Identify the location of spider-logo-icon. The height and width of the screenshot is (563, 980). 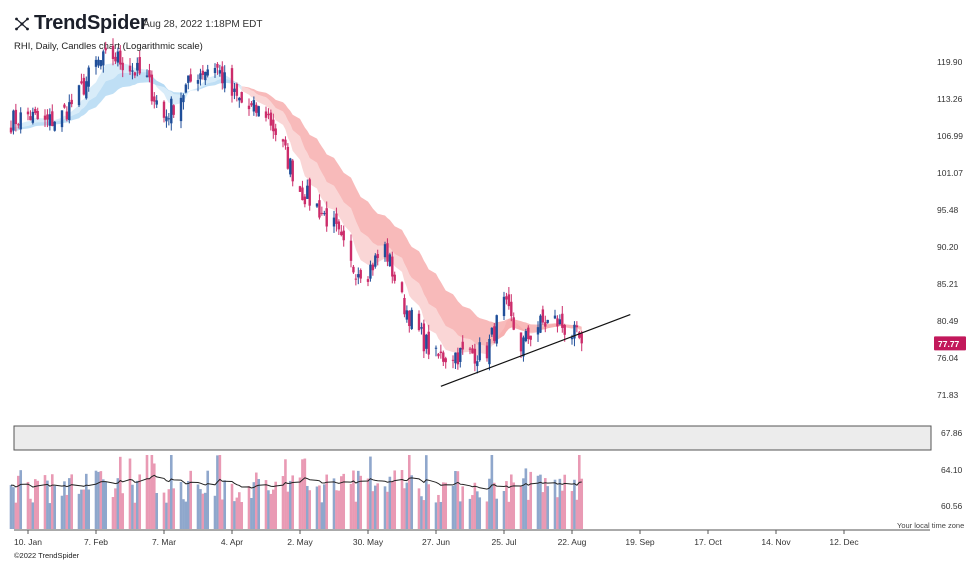
(22, 23).